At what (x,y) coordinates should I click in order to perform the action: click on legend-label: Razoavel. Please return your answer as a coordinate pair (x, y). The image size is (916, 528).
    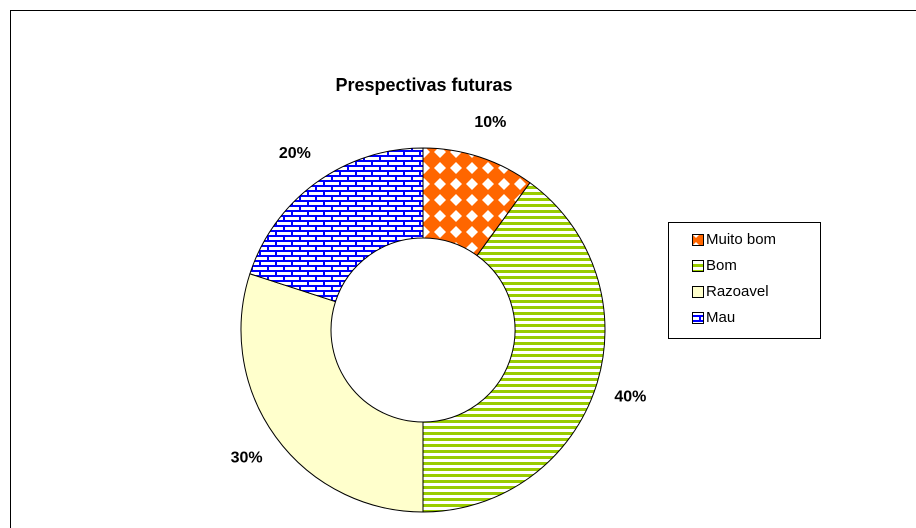
    Looking at the image, I should click on (737, 291).